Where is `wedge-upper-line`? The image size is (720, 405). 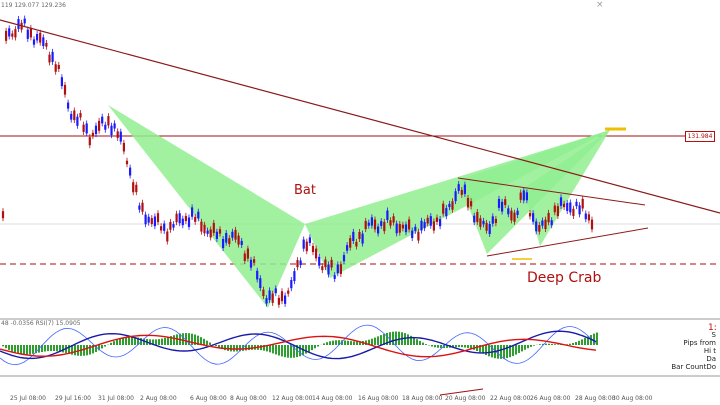
wedge-upper-line is located at coordinates (551, 191).